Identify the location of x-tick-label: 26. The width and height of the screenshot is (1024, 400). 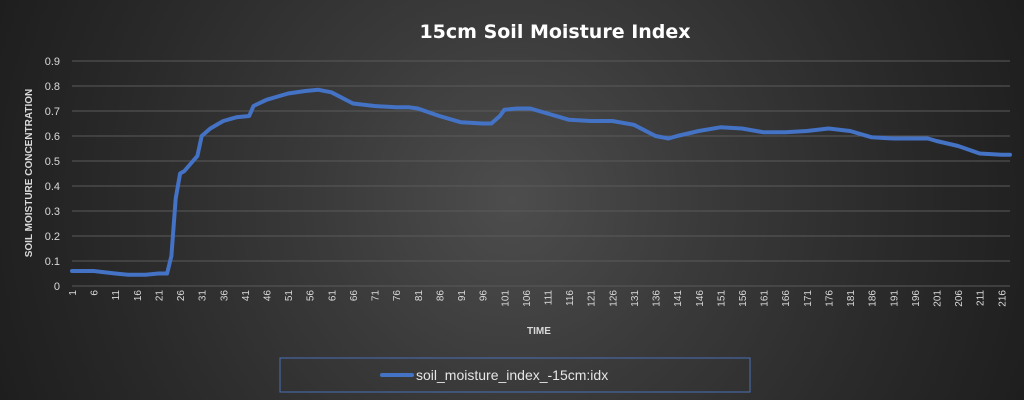
(181, 296).